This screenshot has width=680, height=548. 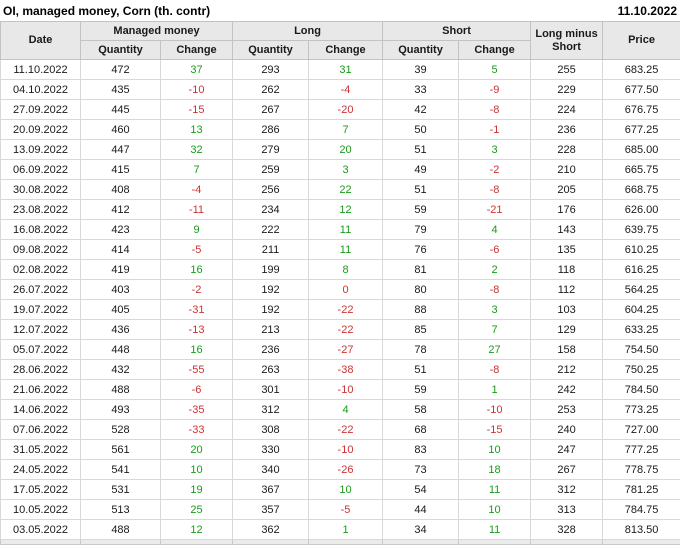 What do you see at coordinates (345, 209) in the screenshot?
I see `long-change-cell: 12` at bounding box center [345, 209].